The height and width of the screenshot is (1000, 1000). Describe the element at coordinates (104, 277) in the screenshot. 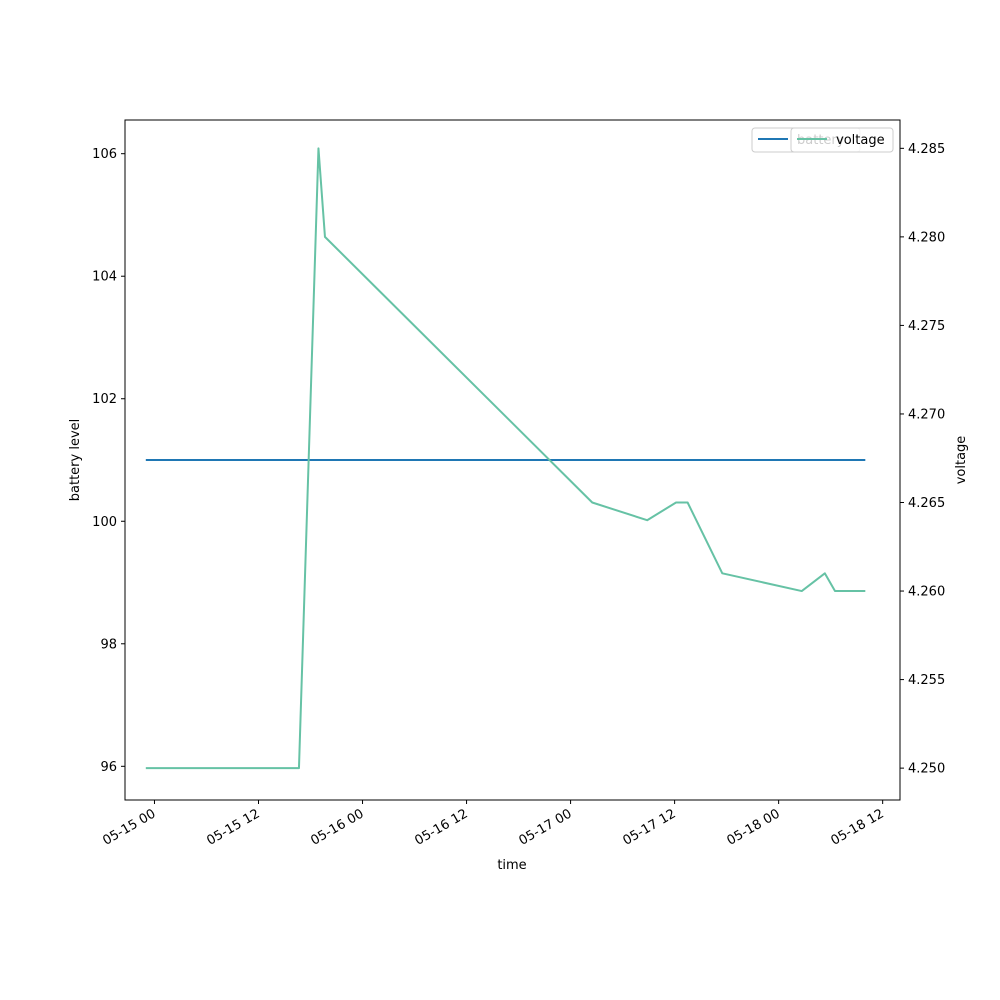

I see `y-left-tick-label: 104` at that location.